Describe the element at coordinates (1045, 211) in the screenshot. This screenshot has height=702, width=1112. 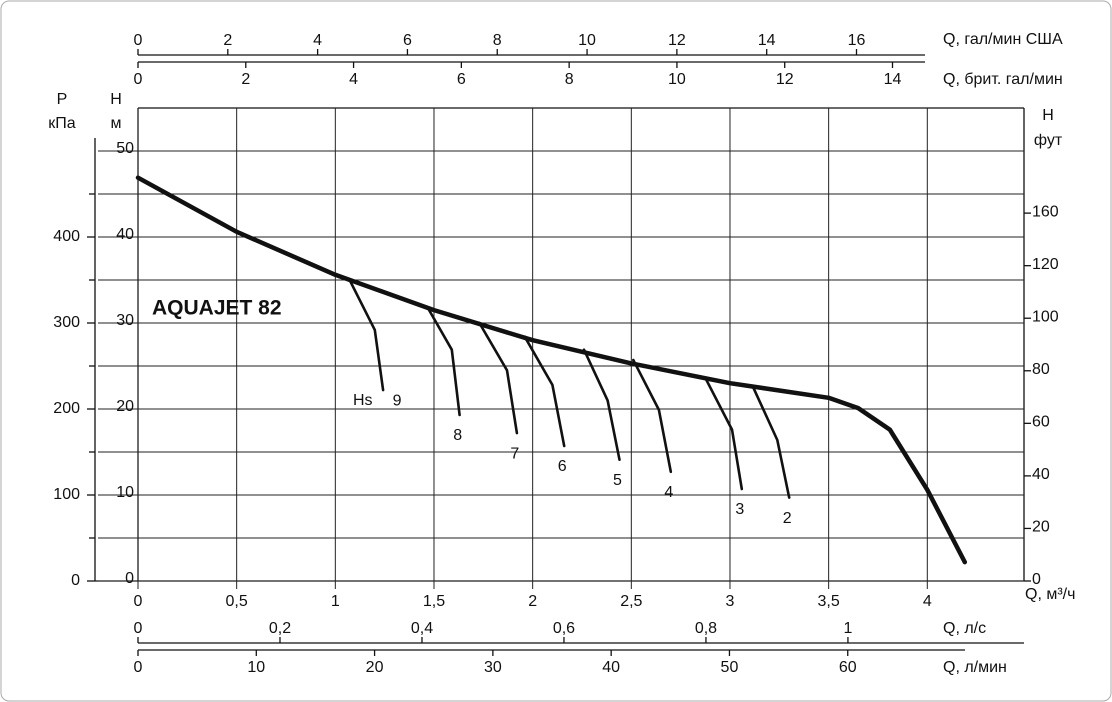
I see `right-tick-label: 160` at that location.